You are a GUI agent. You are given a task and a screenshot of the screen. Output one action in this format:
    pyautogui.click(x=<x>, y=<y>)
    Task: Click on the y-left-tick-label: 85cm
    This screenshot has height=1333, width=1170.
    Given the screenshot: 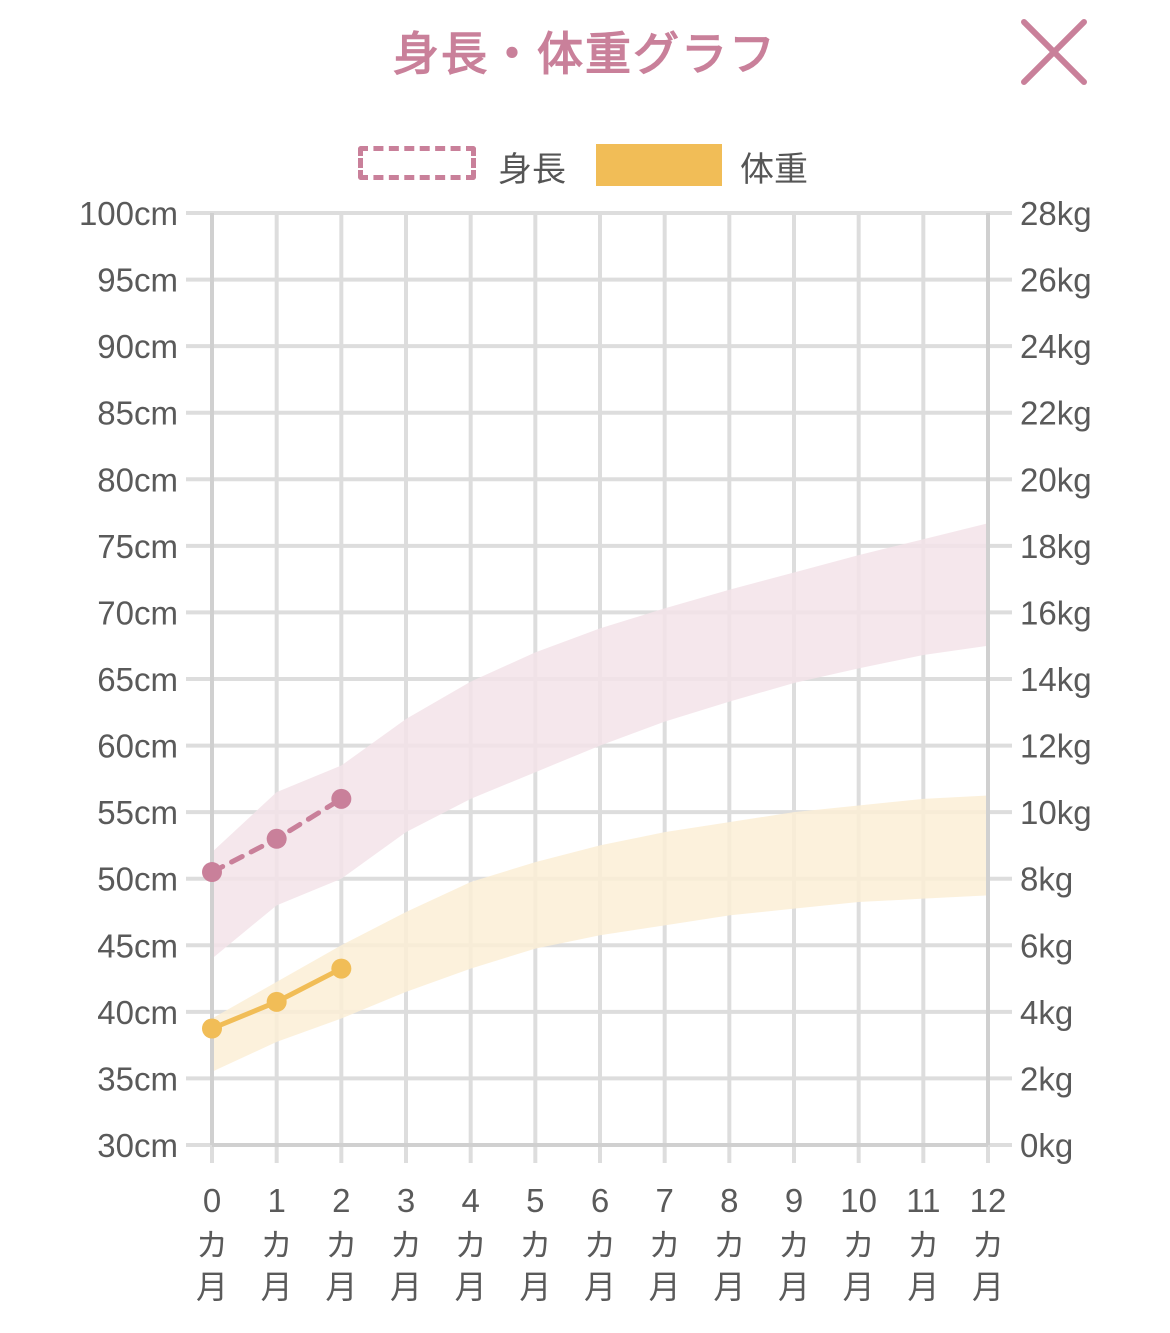 What is the action you would take?
    pyautogui.click(x=137, y=413)
    